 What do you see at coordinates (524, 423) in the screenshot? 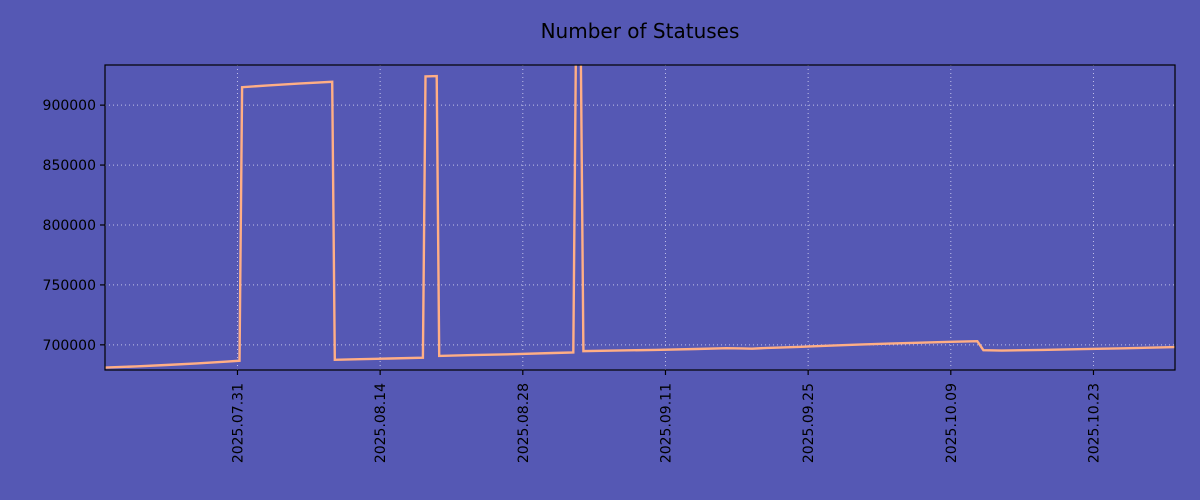
I see `x-tick-label: 2025.08.28` at bounding box center [524, 423].